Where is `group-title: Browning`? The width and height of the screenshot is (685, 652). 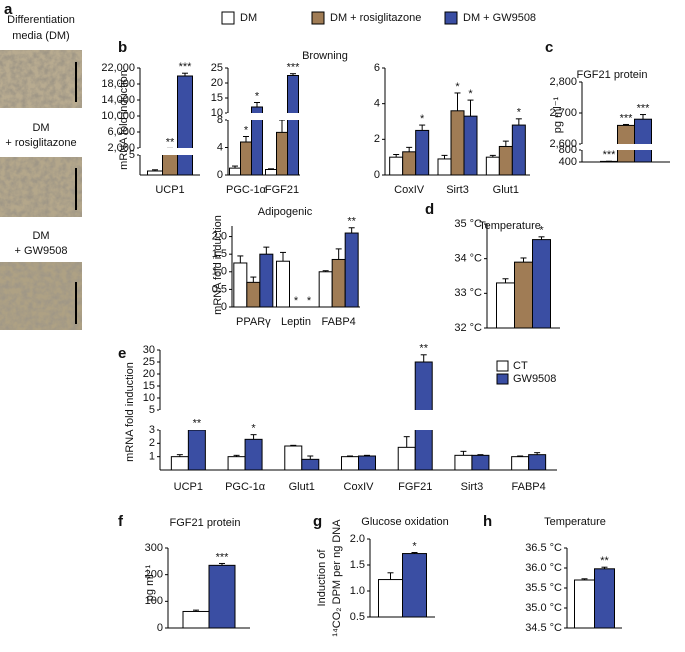
group-title: Browning is located at coordinates (325, 56).